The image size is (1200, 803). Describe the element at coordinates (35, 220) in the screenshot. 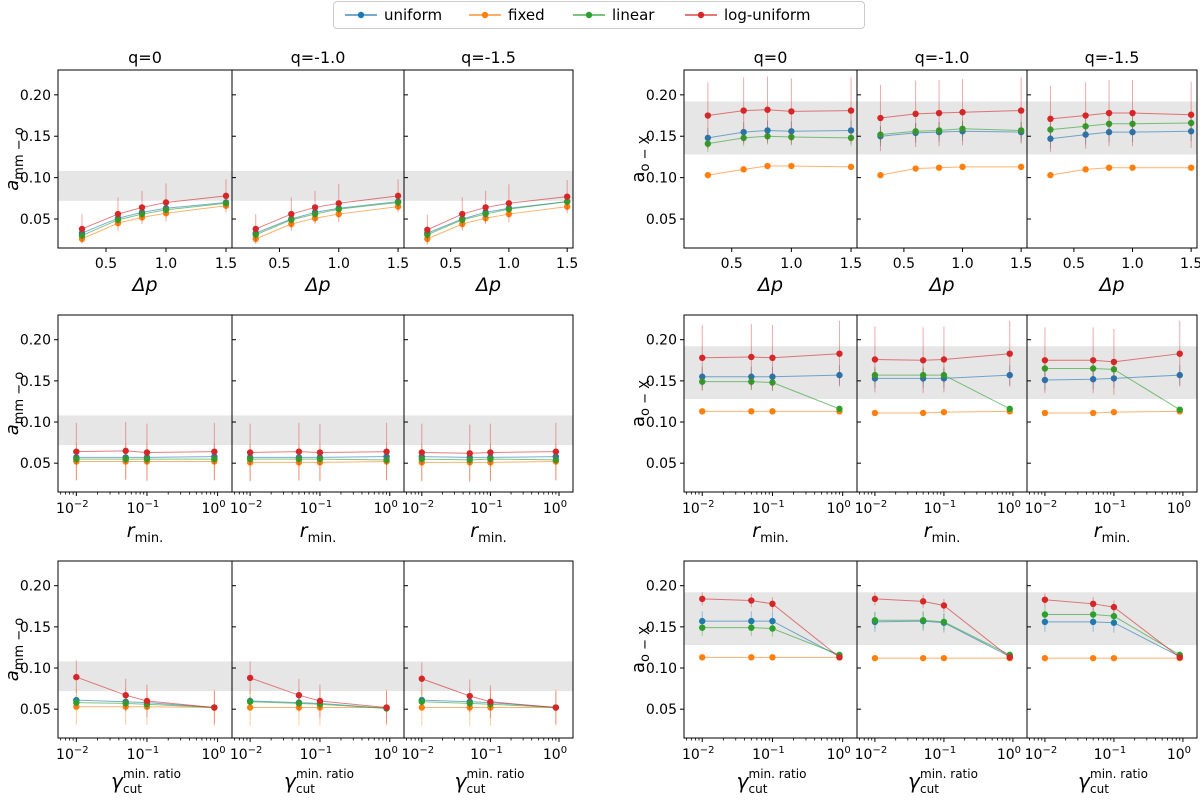

I see `y-tick-label: 0.05` at that location.